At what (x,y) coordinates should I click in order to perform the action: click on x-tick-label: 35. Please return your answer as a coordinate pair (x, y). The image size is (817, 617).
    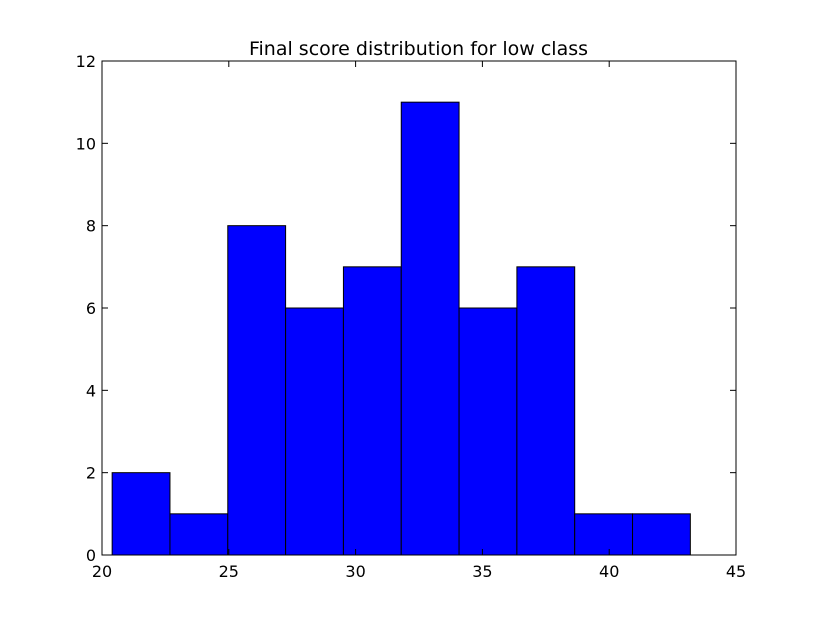
    Looking at the image, I should click on (482, 571).